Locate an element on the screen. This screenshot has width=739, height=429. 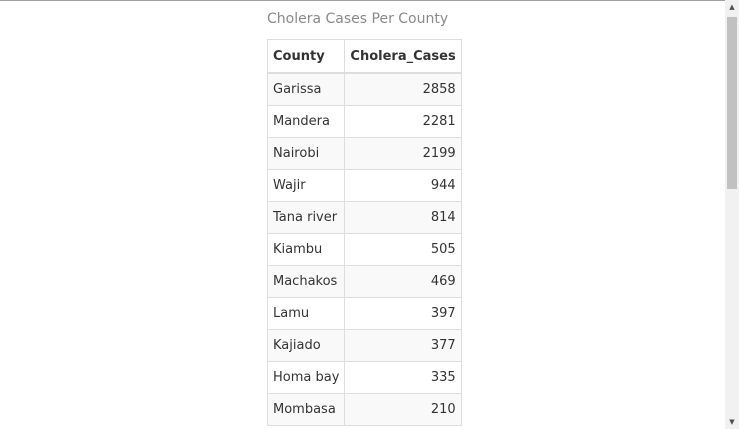
table-row: Wajir 944 is located at coordinates (364, 185).